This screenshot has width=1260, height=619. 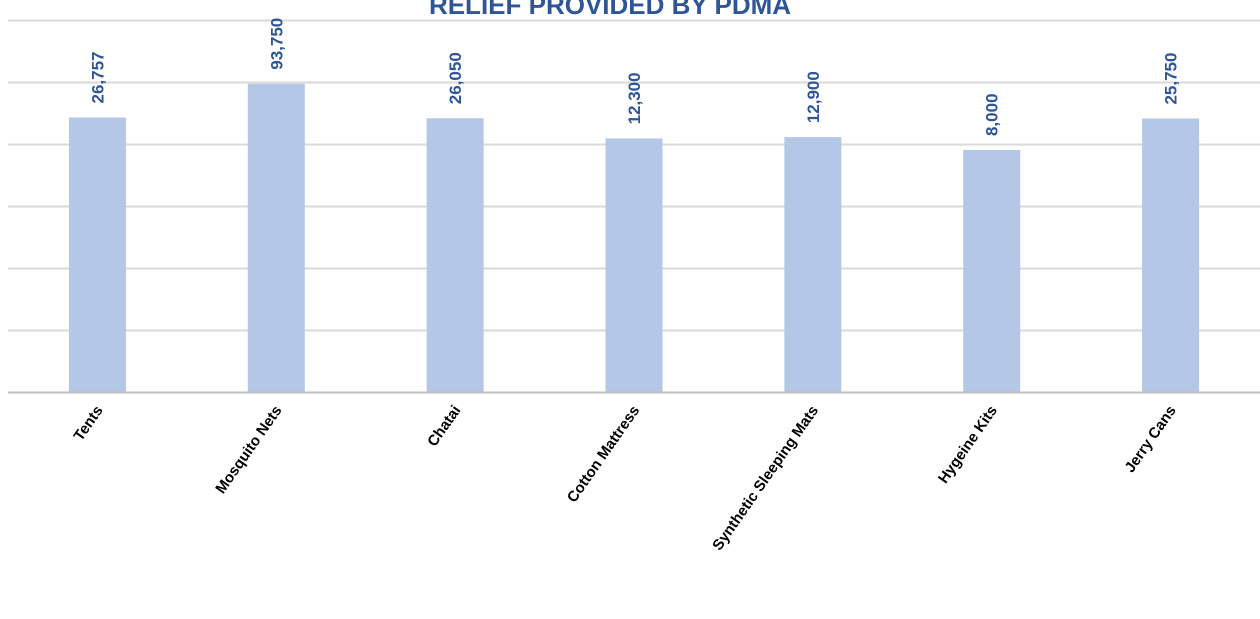 What do you see at coordinates (765, 478) in the screenshot?
I see `x-tick-label: Synthetic Sleeping Mats` at bounding box center [765, 478].